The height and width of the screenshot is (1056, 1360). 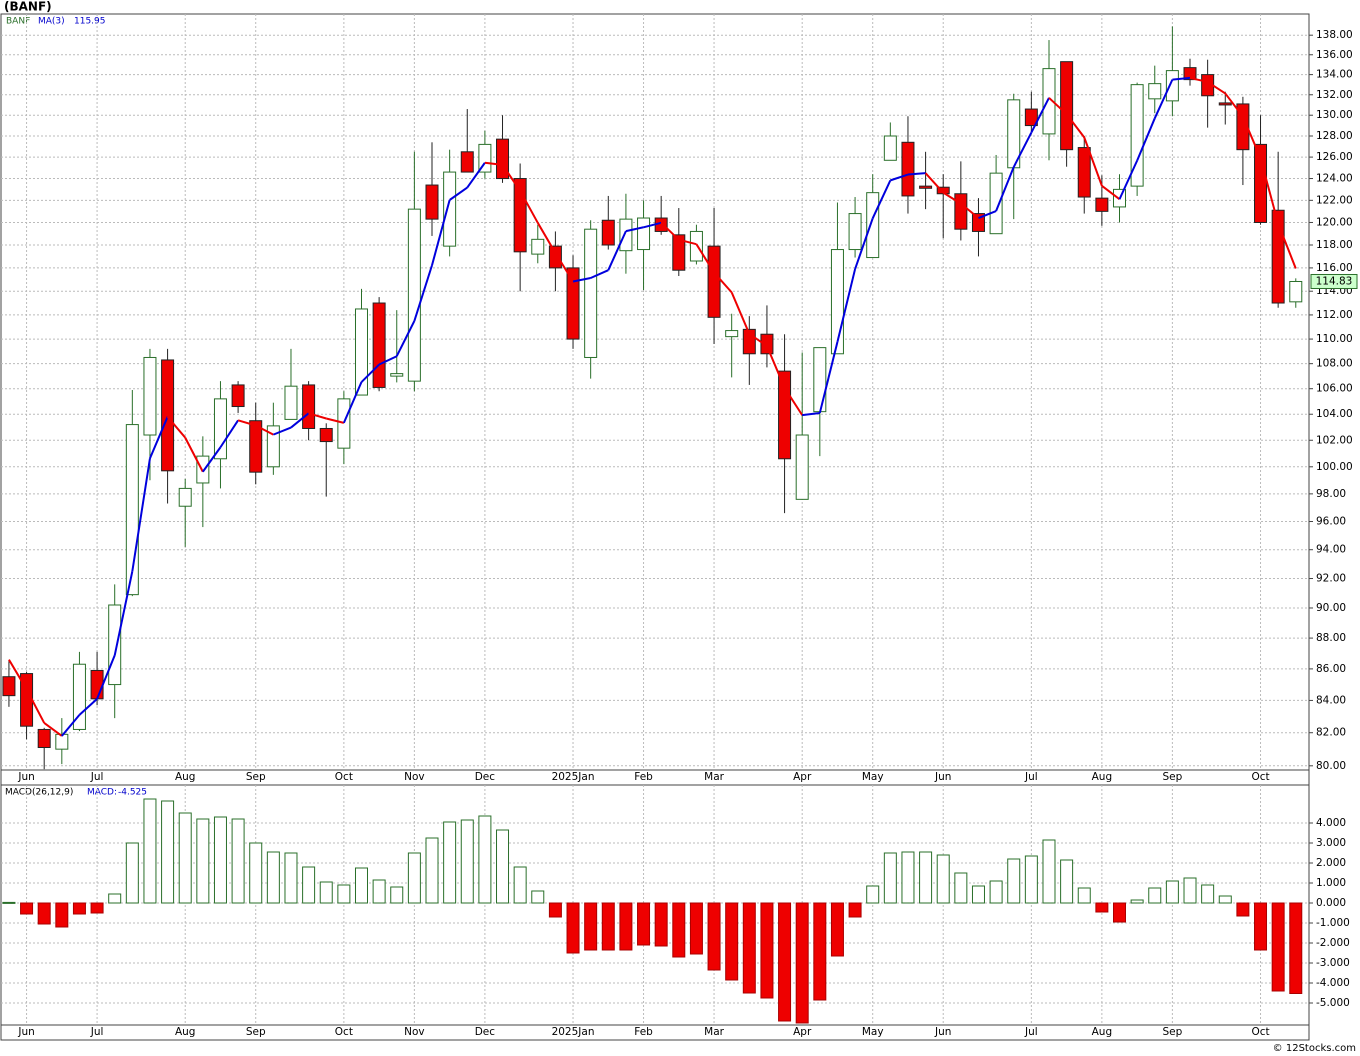 I want to click on y-tick-label: 1.000, so click(x=1331, y=883).